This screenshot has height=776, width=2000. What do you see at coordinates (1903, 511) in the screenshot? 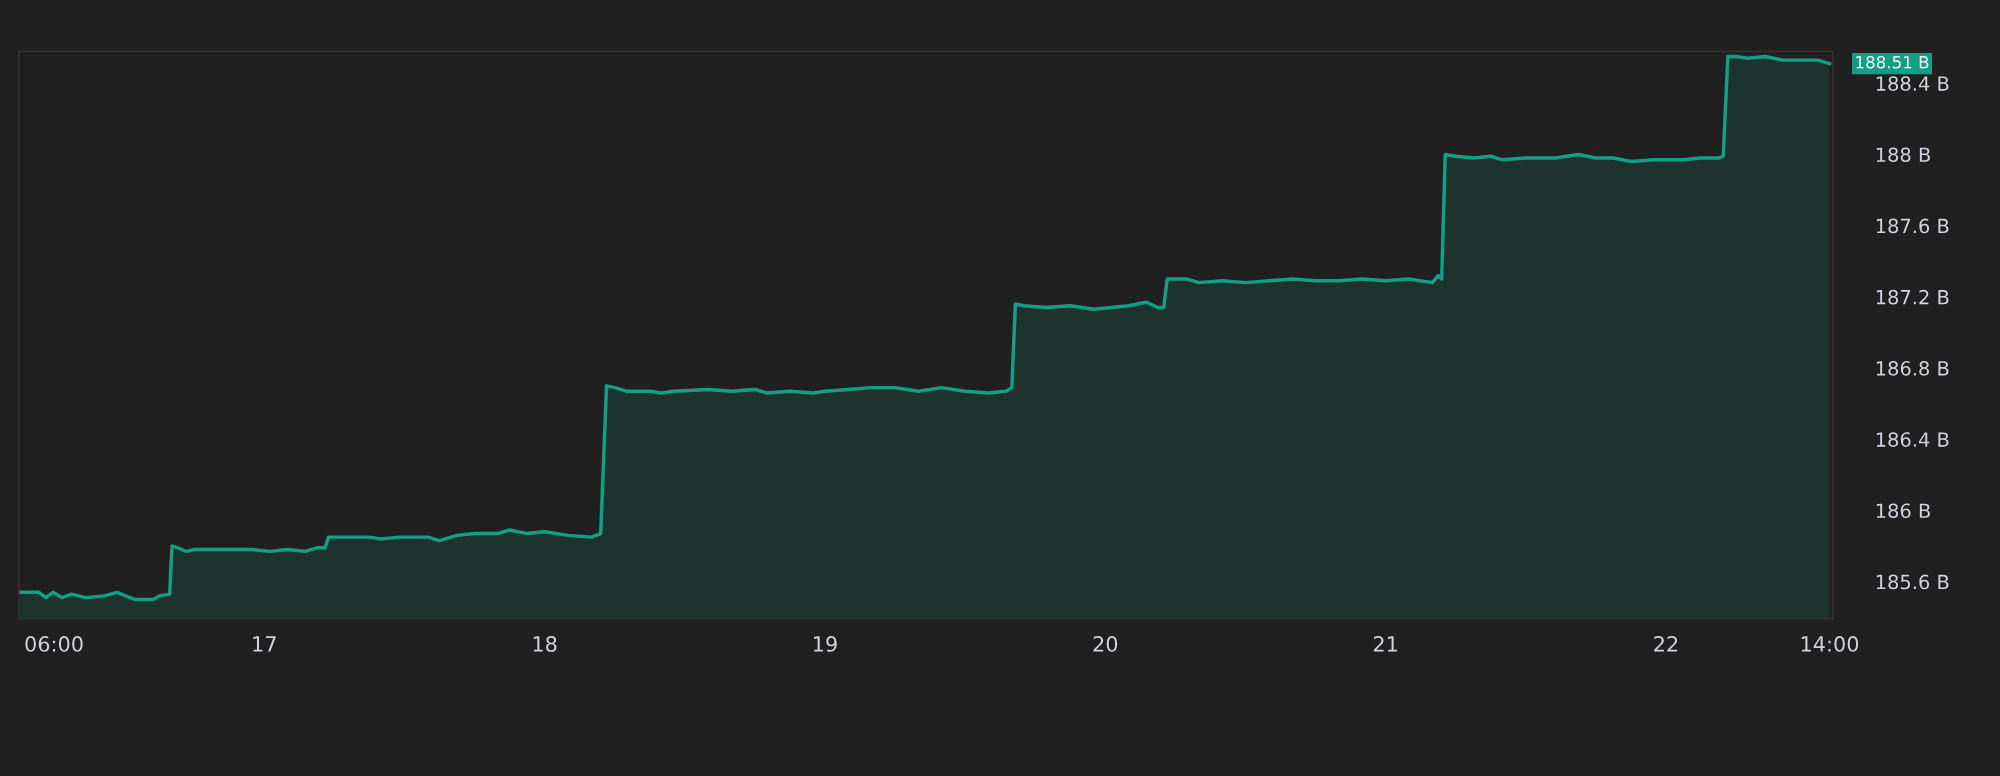
I see `y-tick-label: 186 B` at bounding box center [1903, 511].